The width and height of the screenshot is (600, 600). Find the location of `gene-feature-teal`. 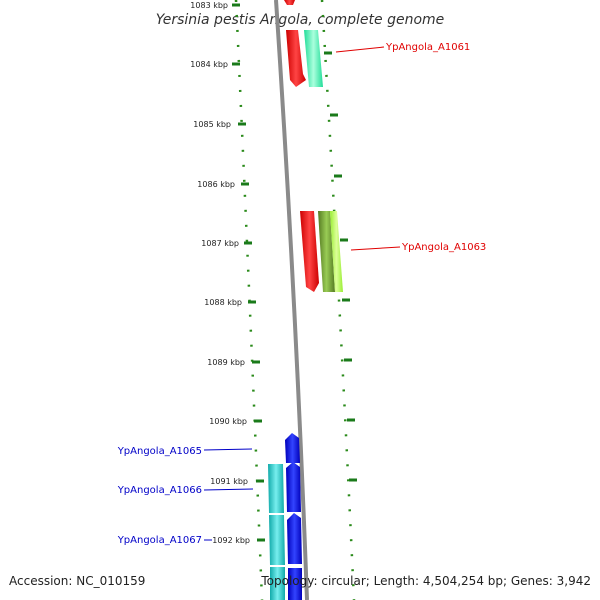

gene-feature-teal is located at coordinates (313, 58).